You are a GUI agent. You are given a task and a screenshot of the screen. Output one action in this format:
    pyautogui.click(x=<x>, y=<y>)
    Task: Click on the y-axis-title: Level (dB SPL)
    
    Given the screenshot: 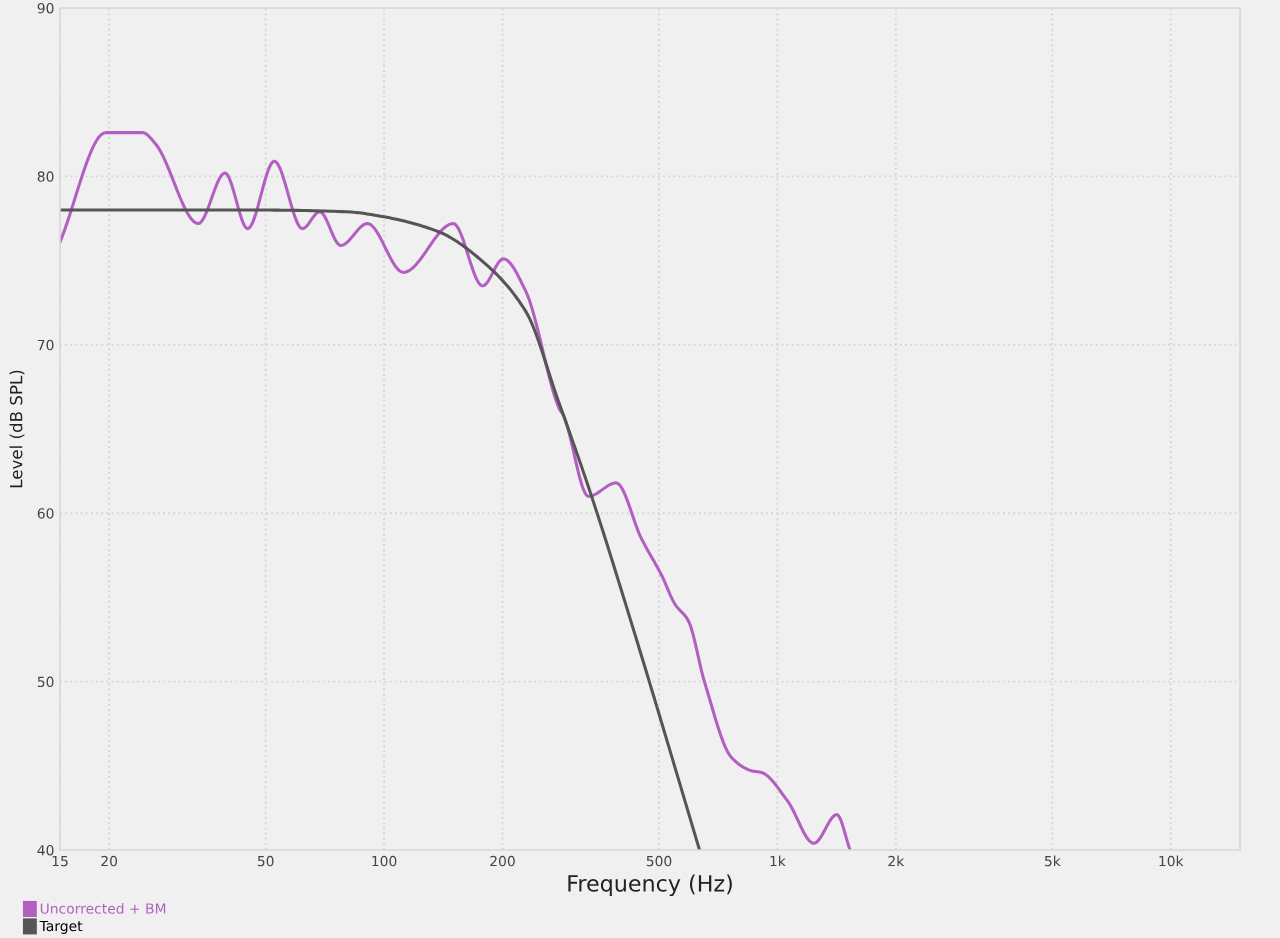 What is the action you would take?
    pyautogui.click(x=17, y=429)
    